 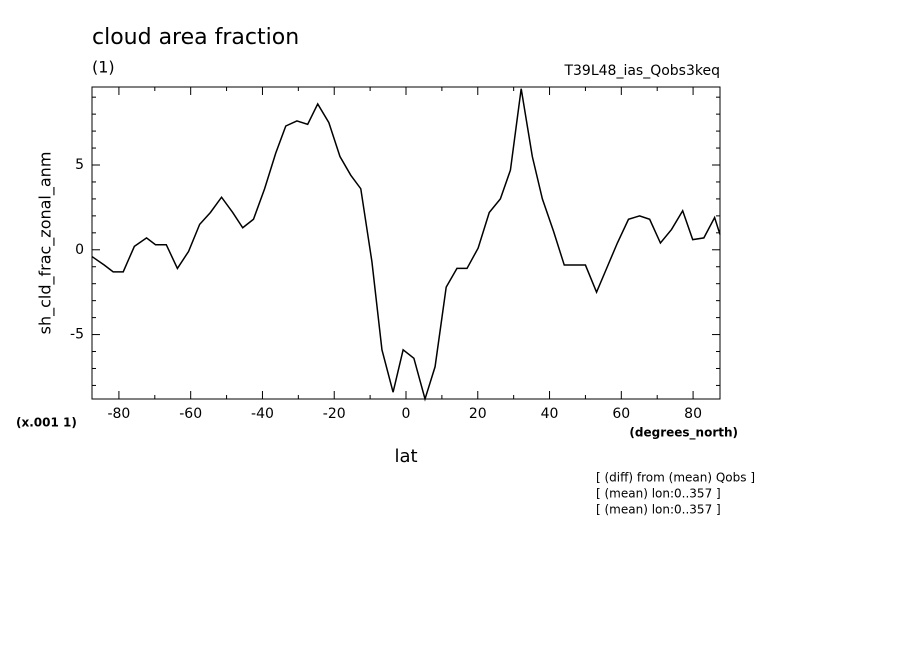 I want to click on x-tick-label: 20, so click(x=478, y=414).